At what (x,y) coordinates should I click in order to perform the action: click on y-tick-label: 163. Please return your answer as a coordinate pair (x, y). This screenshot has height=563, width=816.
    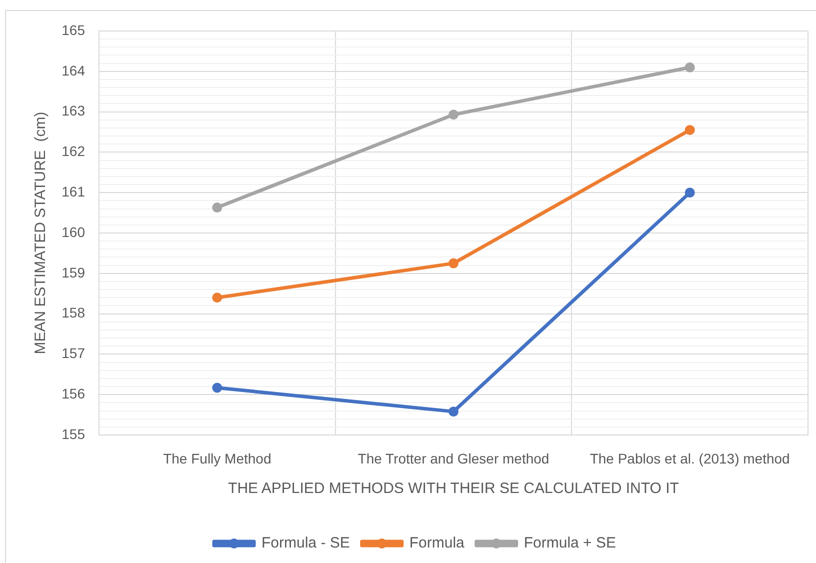
    Looking at the image, I should click on (74, 110).